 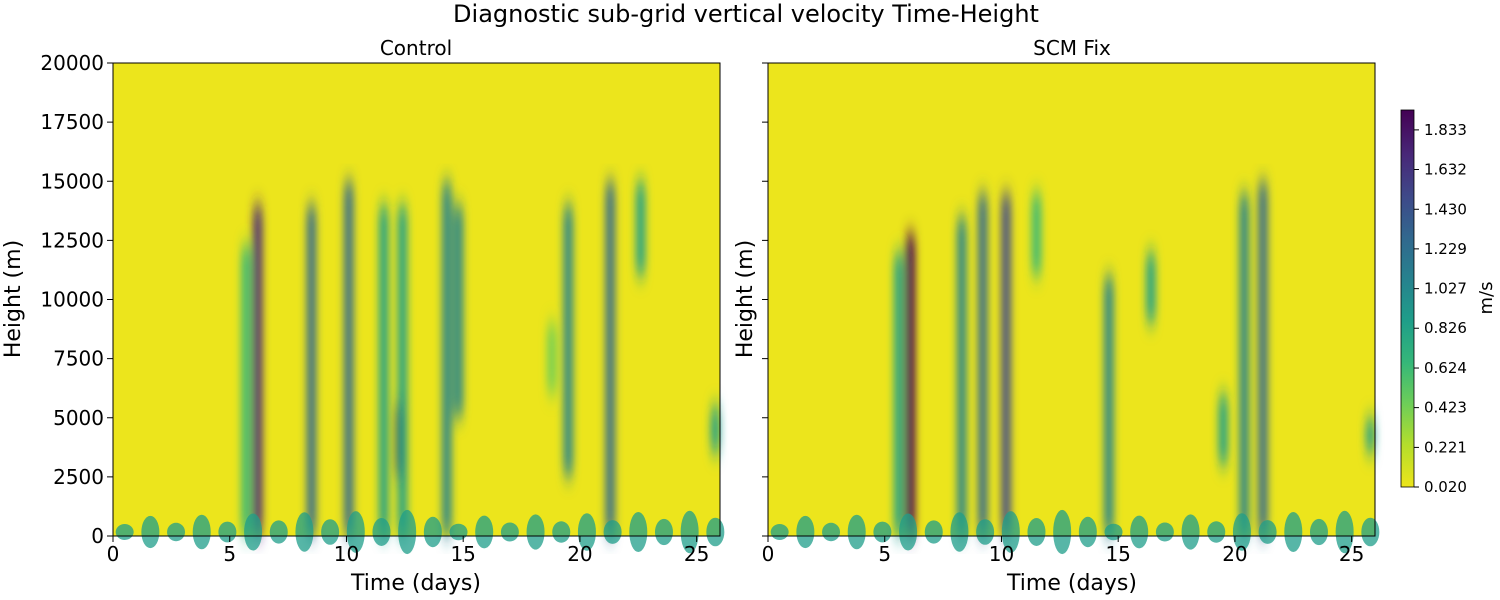 What do you see at coordinates (72, 240) in the screenshot?
I see `y-tick-label: 12500` at bounding box center [72, 240].